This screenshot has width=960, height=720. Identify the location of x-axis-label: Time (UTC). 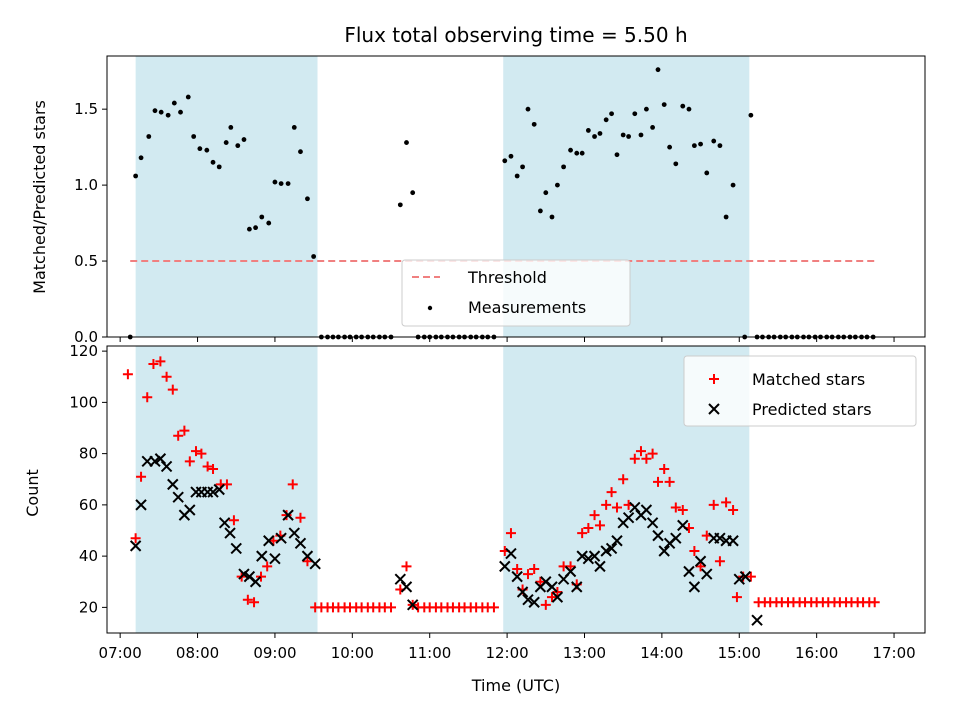
(515, 685).